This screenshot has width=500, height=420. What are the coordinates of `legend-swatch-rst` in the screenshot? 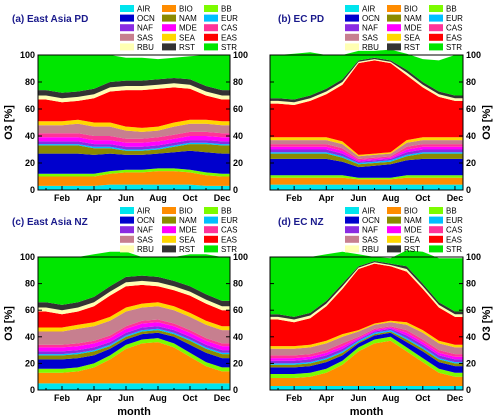 It's located at (394, 249).